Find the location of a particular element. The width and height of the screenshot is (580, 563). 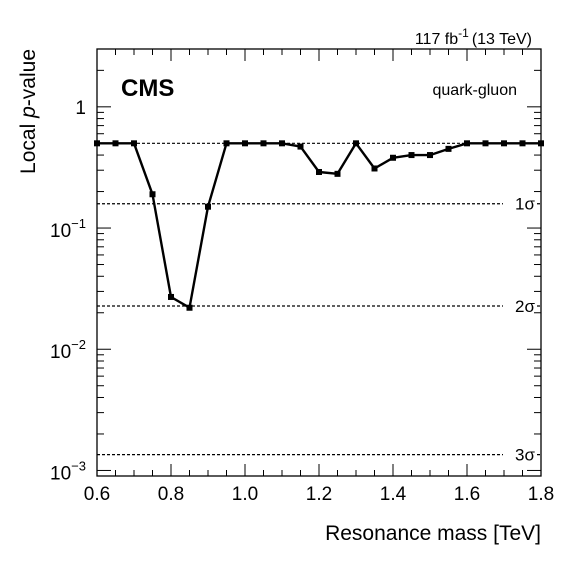

y-tick-label: 10⁻³ is located at coordinates (68, 471).